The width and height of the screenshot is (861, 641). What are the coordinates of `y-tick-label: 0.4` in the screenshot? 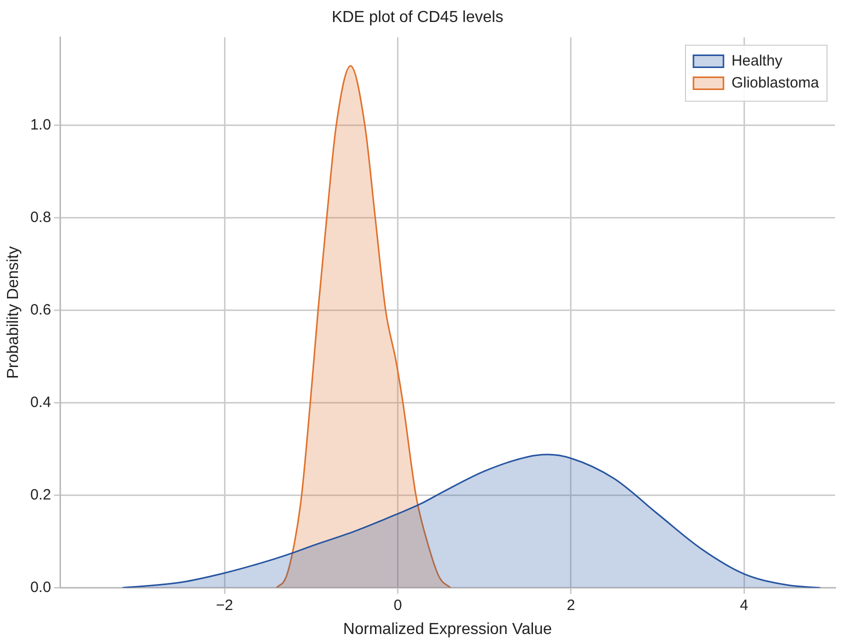 It's located at (41, 402).